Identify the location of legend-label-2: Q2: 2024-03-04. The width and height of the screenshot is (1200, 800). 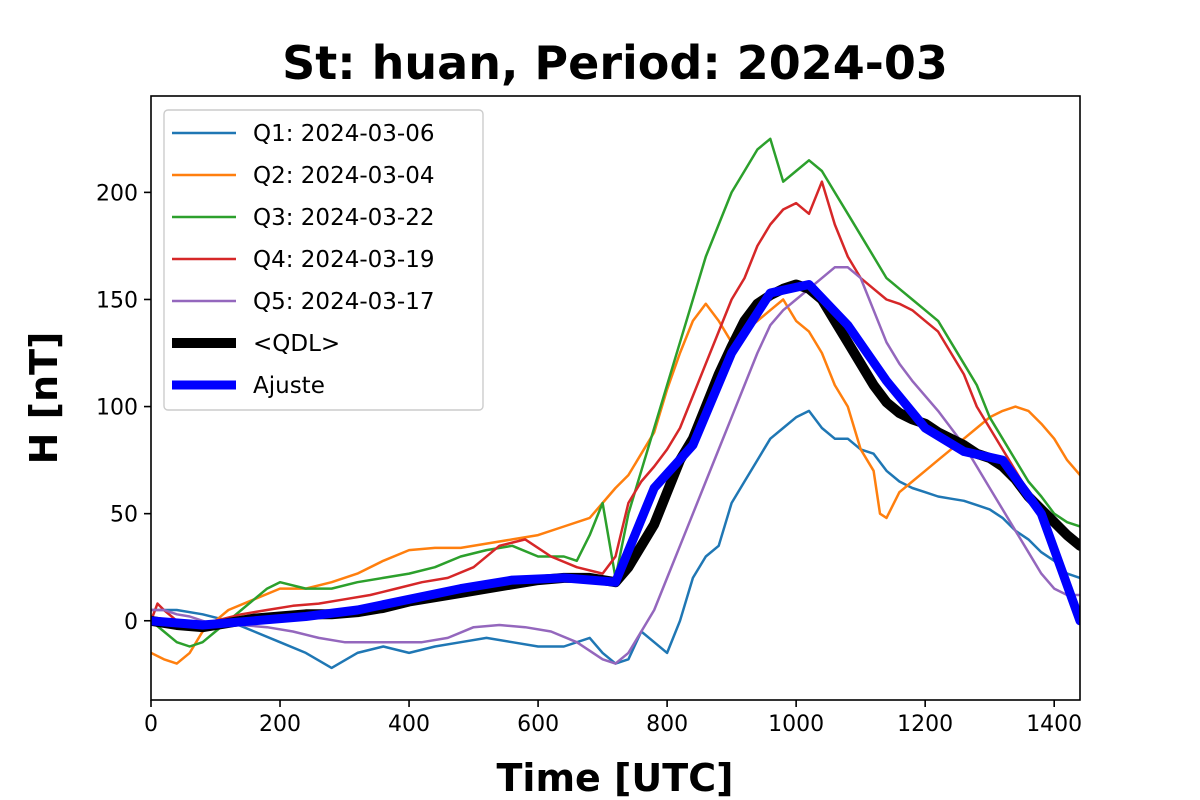
(343, 176).